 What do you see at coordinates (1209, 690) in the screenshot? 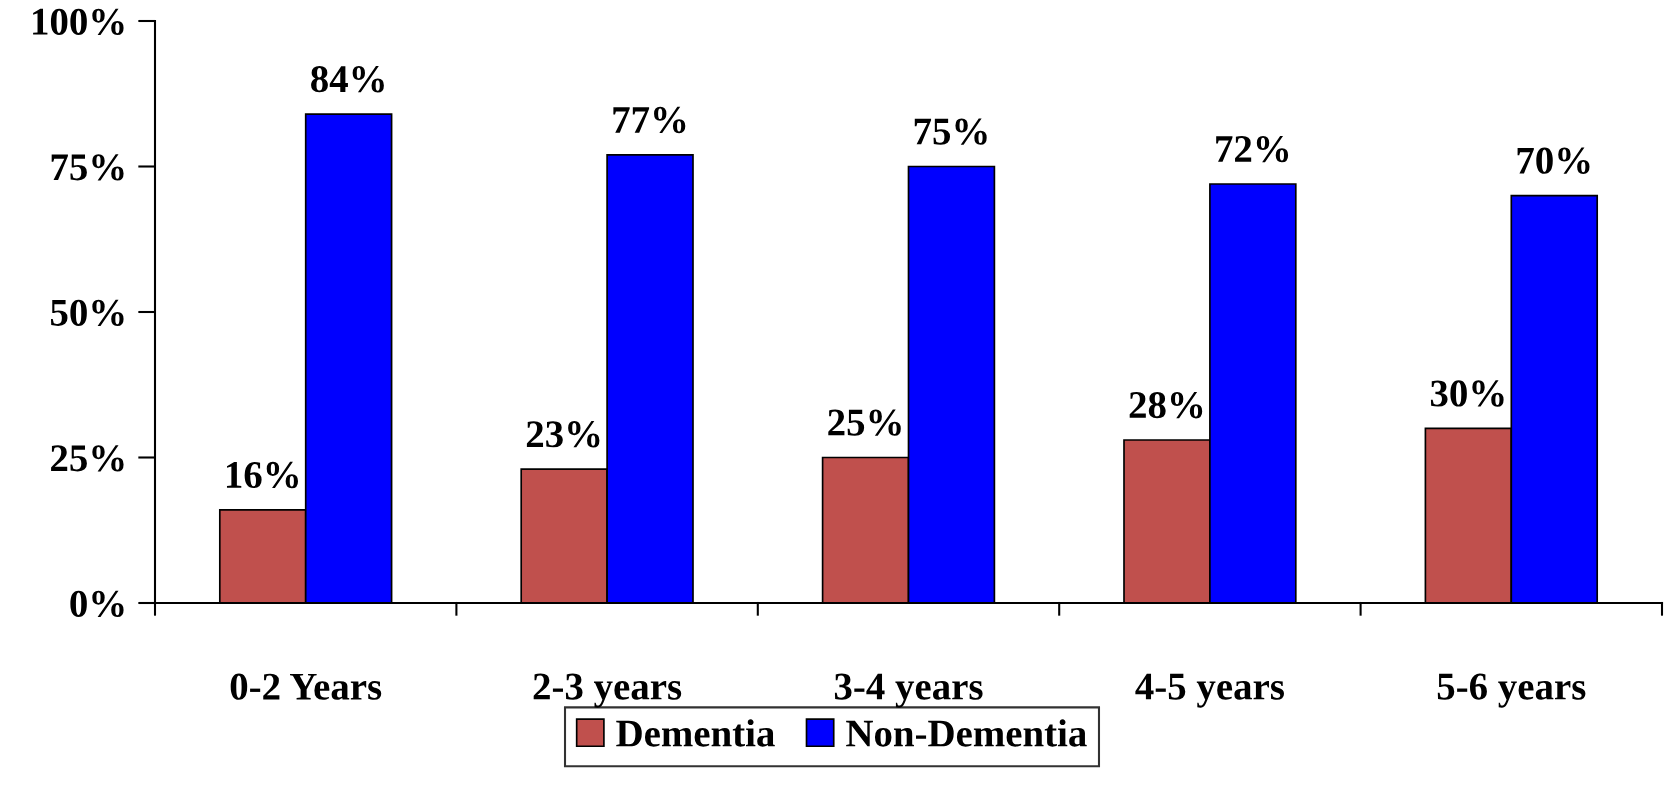
I see `x-tick-label: 4-5 years` at bounding box center [1209, 690].